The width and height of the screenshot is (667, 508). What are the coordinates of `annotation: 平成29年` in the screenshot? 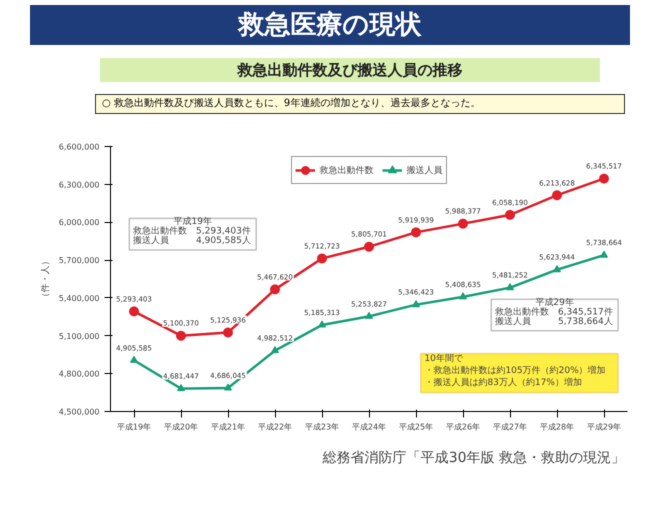 It's located at (554, 302).